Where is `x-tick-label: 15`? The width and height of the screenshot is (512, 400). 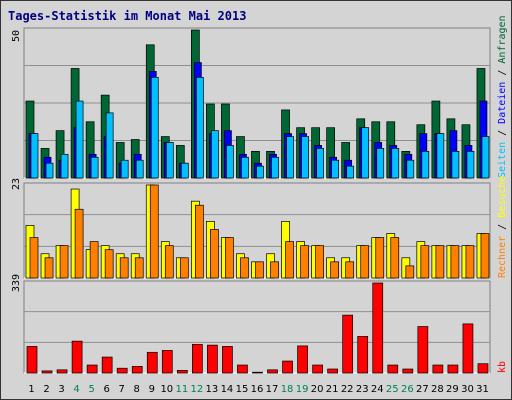 x-tick-label: 15 is located at coordinates (242, 389).